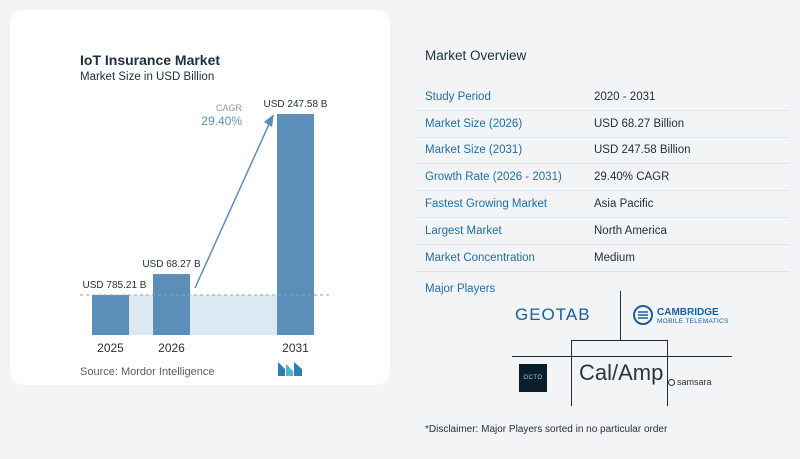 The width and height of the screenshot is (800, 459). Describe the element at coordinates (290, 369) in the screenshot. I see `mordor-logo-icon` at that location.